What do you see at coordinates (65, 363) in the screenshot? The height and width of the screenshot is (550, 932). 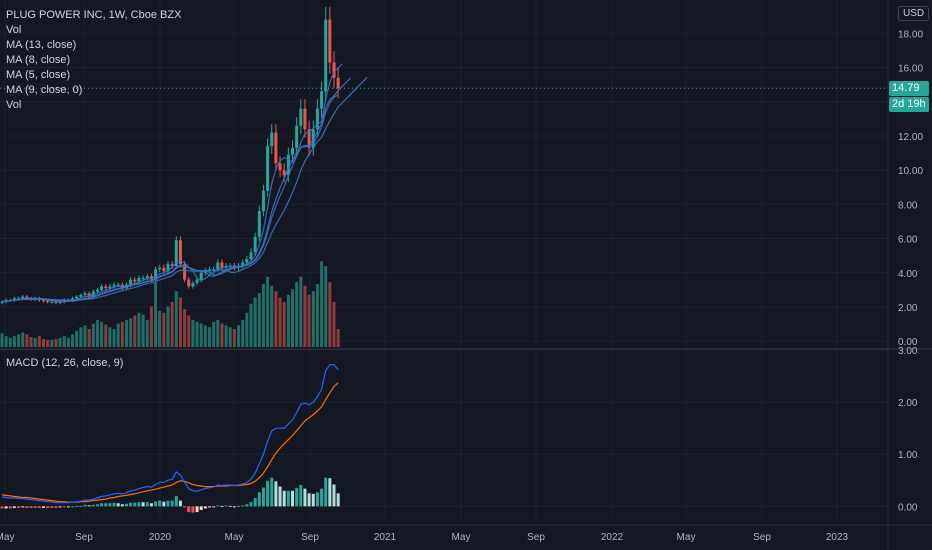 I see `macd-legend: MACD (12, 26, close, 9)` at bounding box center [65, 363].